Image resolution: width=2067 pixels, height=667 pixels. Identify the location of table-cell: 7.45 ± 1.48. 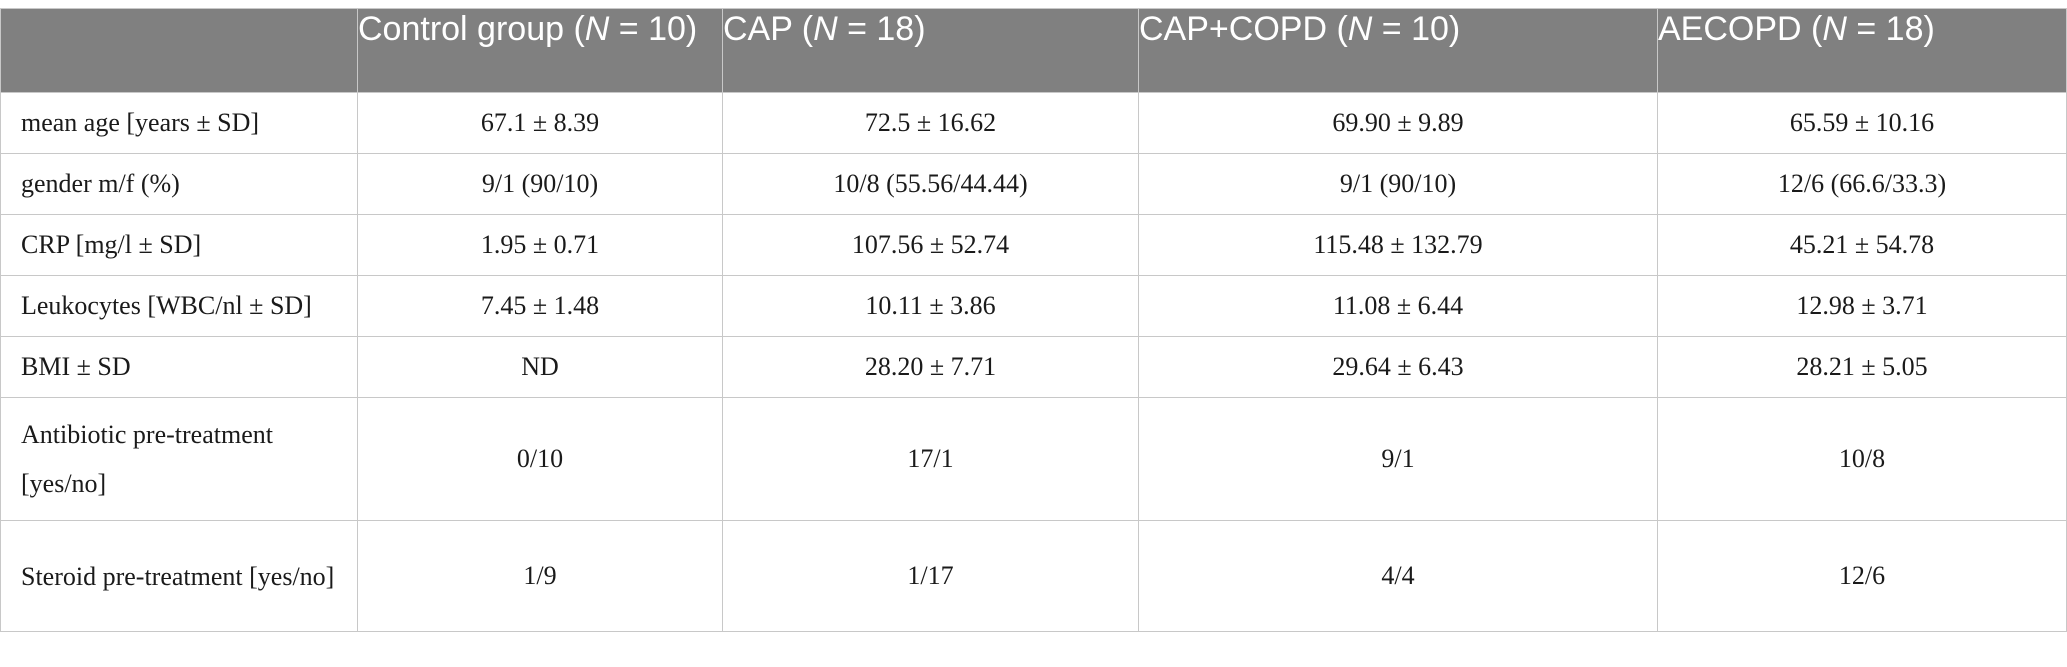
(540, 306).